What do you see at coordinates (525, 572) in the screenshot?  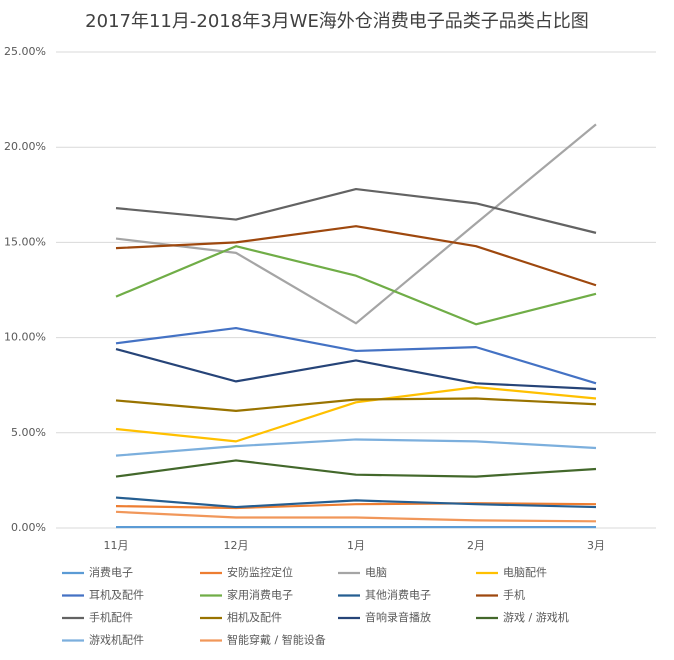 I see `legend-label: 电脑配件` at bounding box center [525, 572].